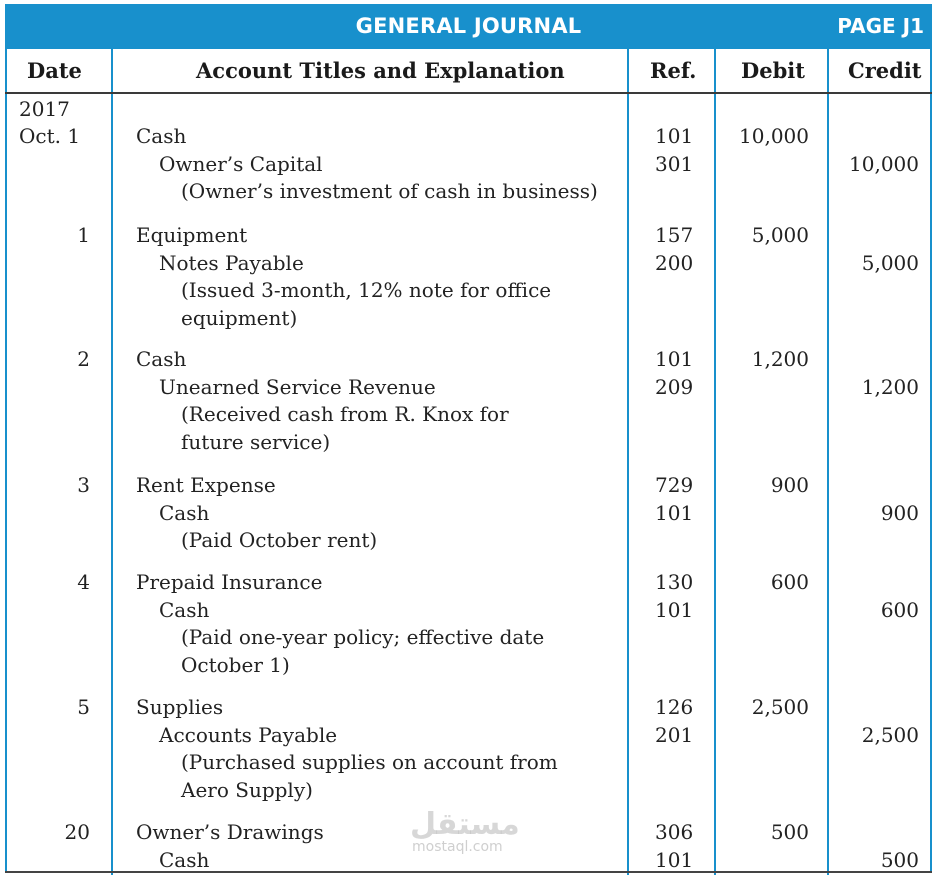 This screenshot has width=937, height=875. What do you see at coordinates (774, 136) in the screenshot?
I see `debit-amount: 10,000` at bounding box center [774, 136].